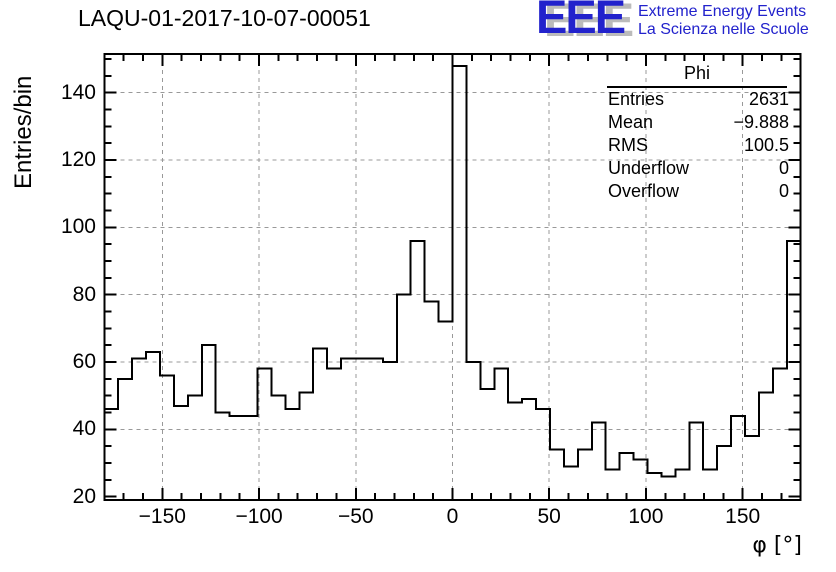  Describe the element at coordinates (697, 87) in the screenshot. I see `stats-box-underline` at that location.